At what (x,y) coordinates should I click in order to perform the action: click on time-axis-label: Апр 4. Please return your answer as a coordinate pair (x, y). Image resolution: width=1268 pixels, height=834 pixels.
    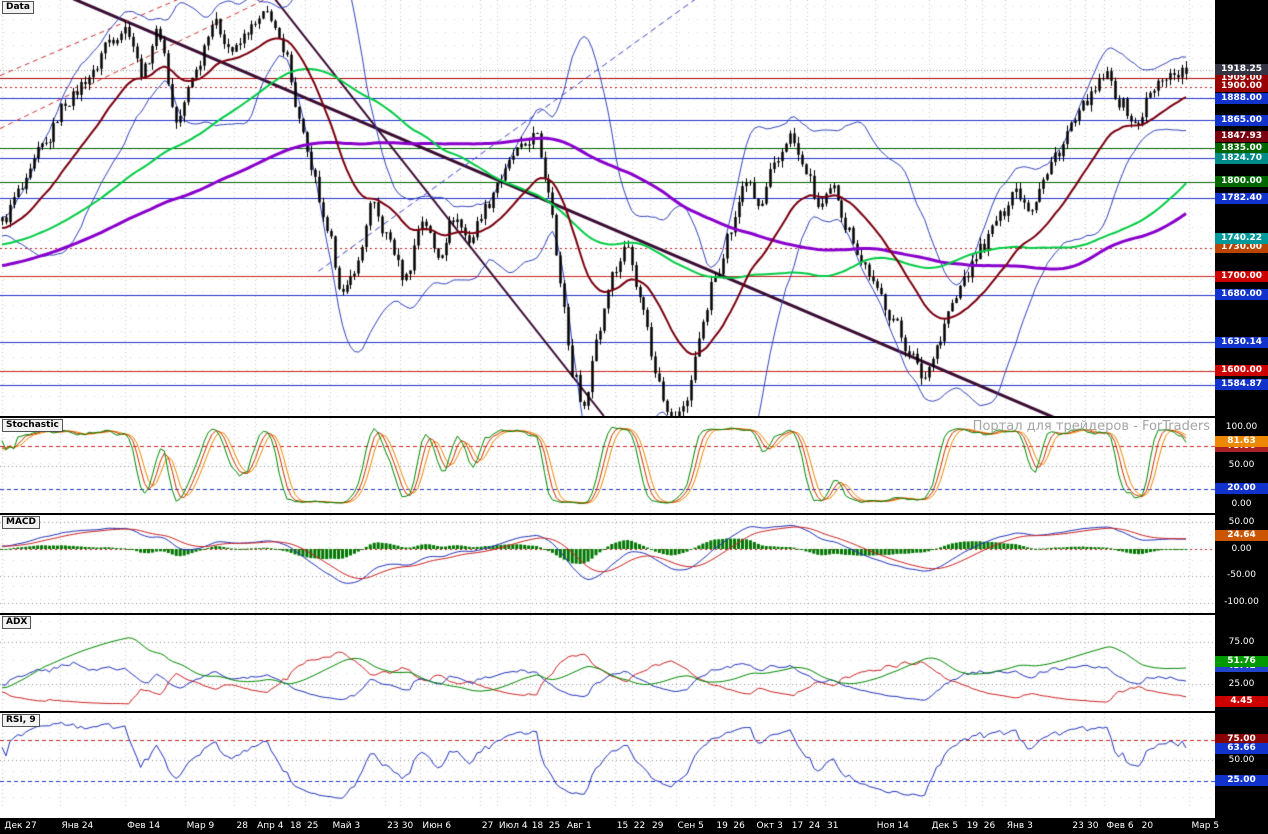
    Looking at the image, I should click on (270, 826).